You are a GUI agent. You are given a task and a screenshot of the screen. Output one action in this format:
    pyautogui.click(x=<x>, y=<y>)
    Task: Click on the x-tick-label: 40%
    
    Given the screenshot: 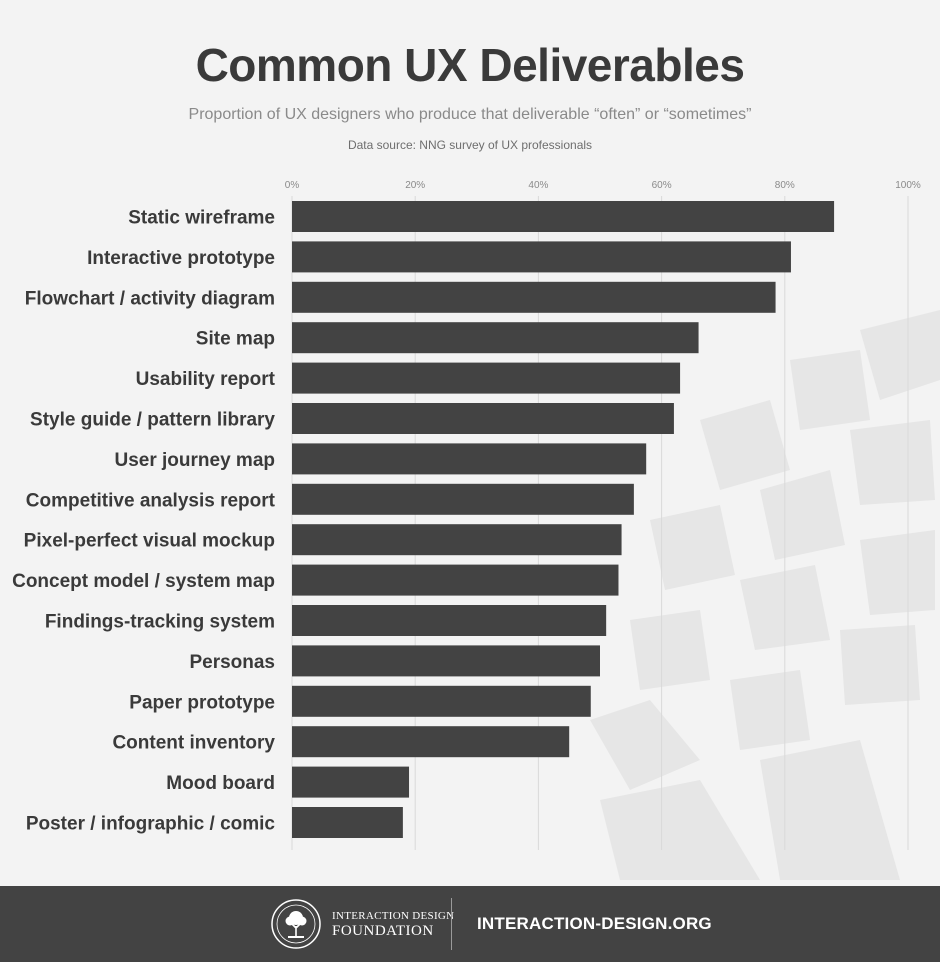 What is the action you would take?
    pyautogui.click(x=538, y=185)
    